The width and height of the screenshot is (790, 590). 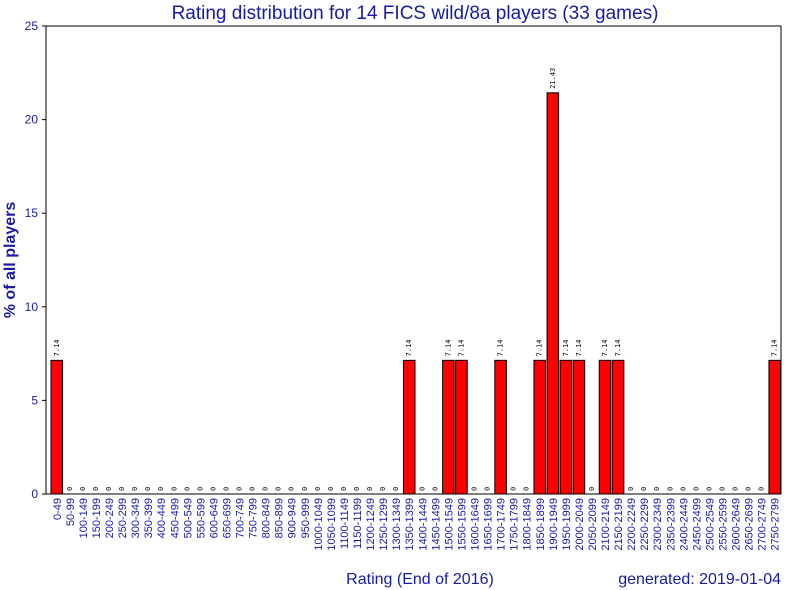 What do you see at coordinates (528, 524) in the screenshot?
I see `x-tick-label: 1800-1849` at bounding box center [528, 524].